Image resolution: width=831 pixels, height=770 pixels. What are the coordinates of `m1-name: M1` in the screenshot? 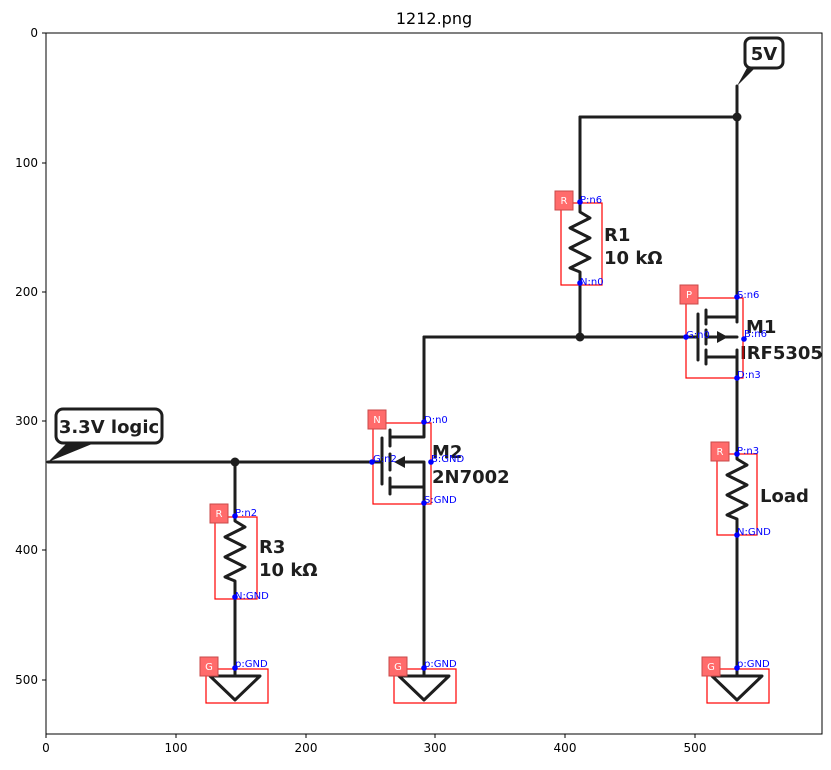 It's located at (761, 327).